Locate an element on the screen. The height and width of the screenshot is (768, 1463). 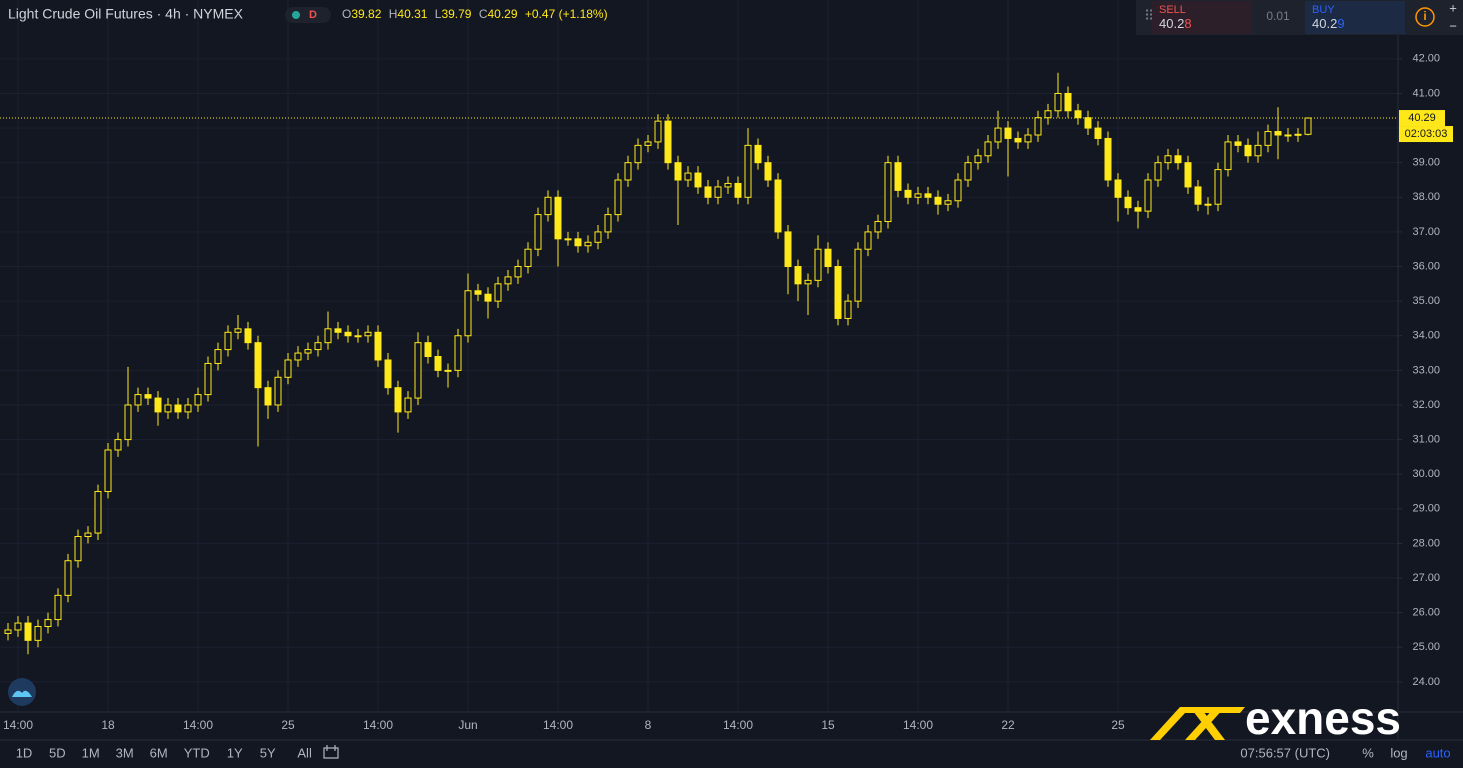
x-tick-label: 8 is located at coordinates (648, 725).